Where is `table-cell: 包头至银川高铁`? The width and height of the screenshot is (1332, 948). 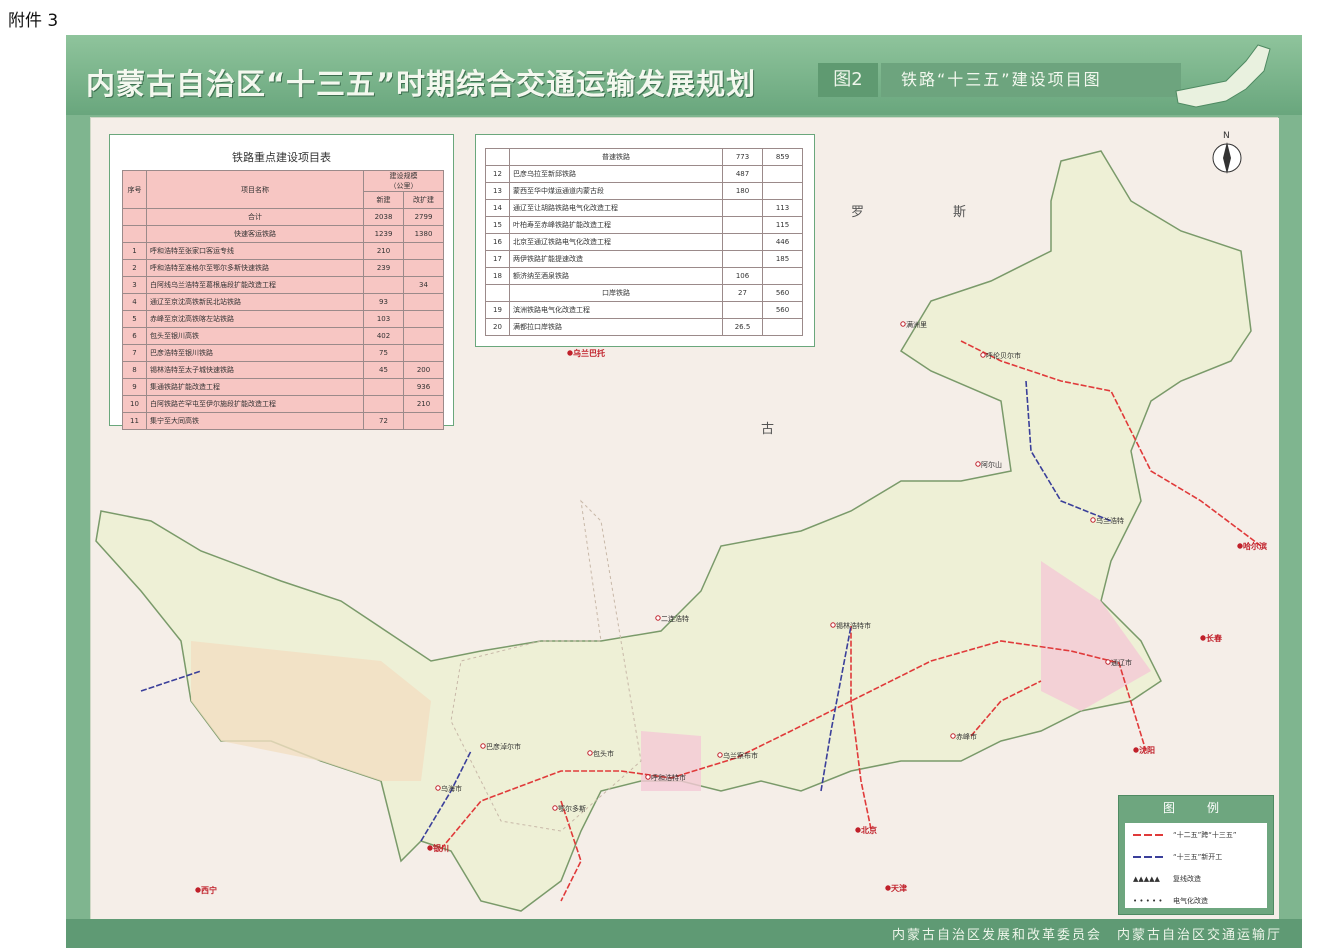 table-cell: 包头至银川高铁 is located at coordinates (255, 336).